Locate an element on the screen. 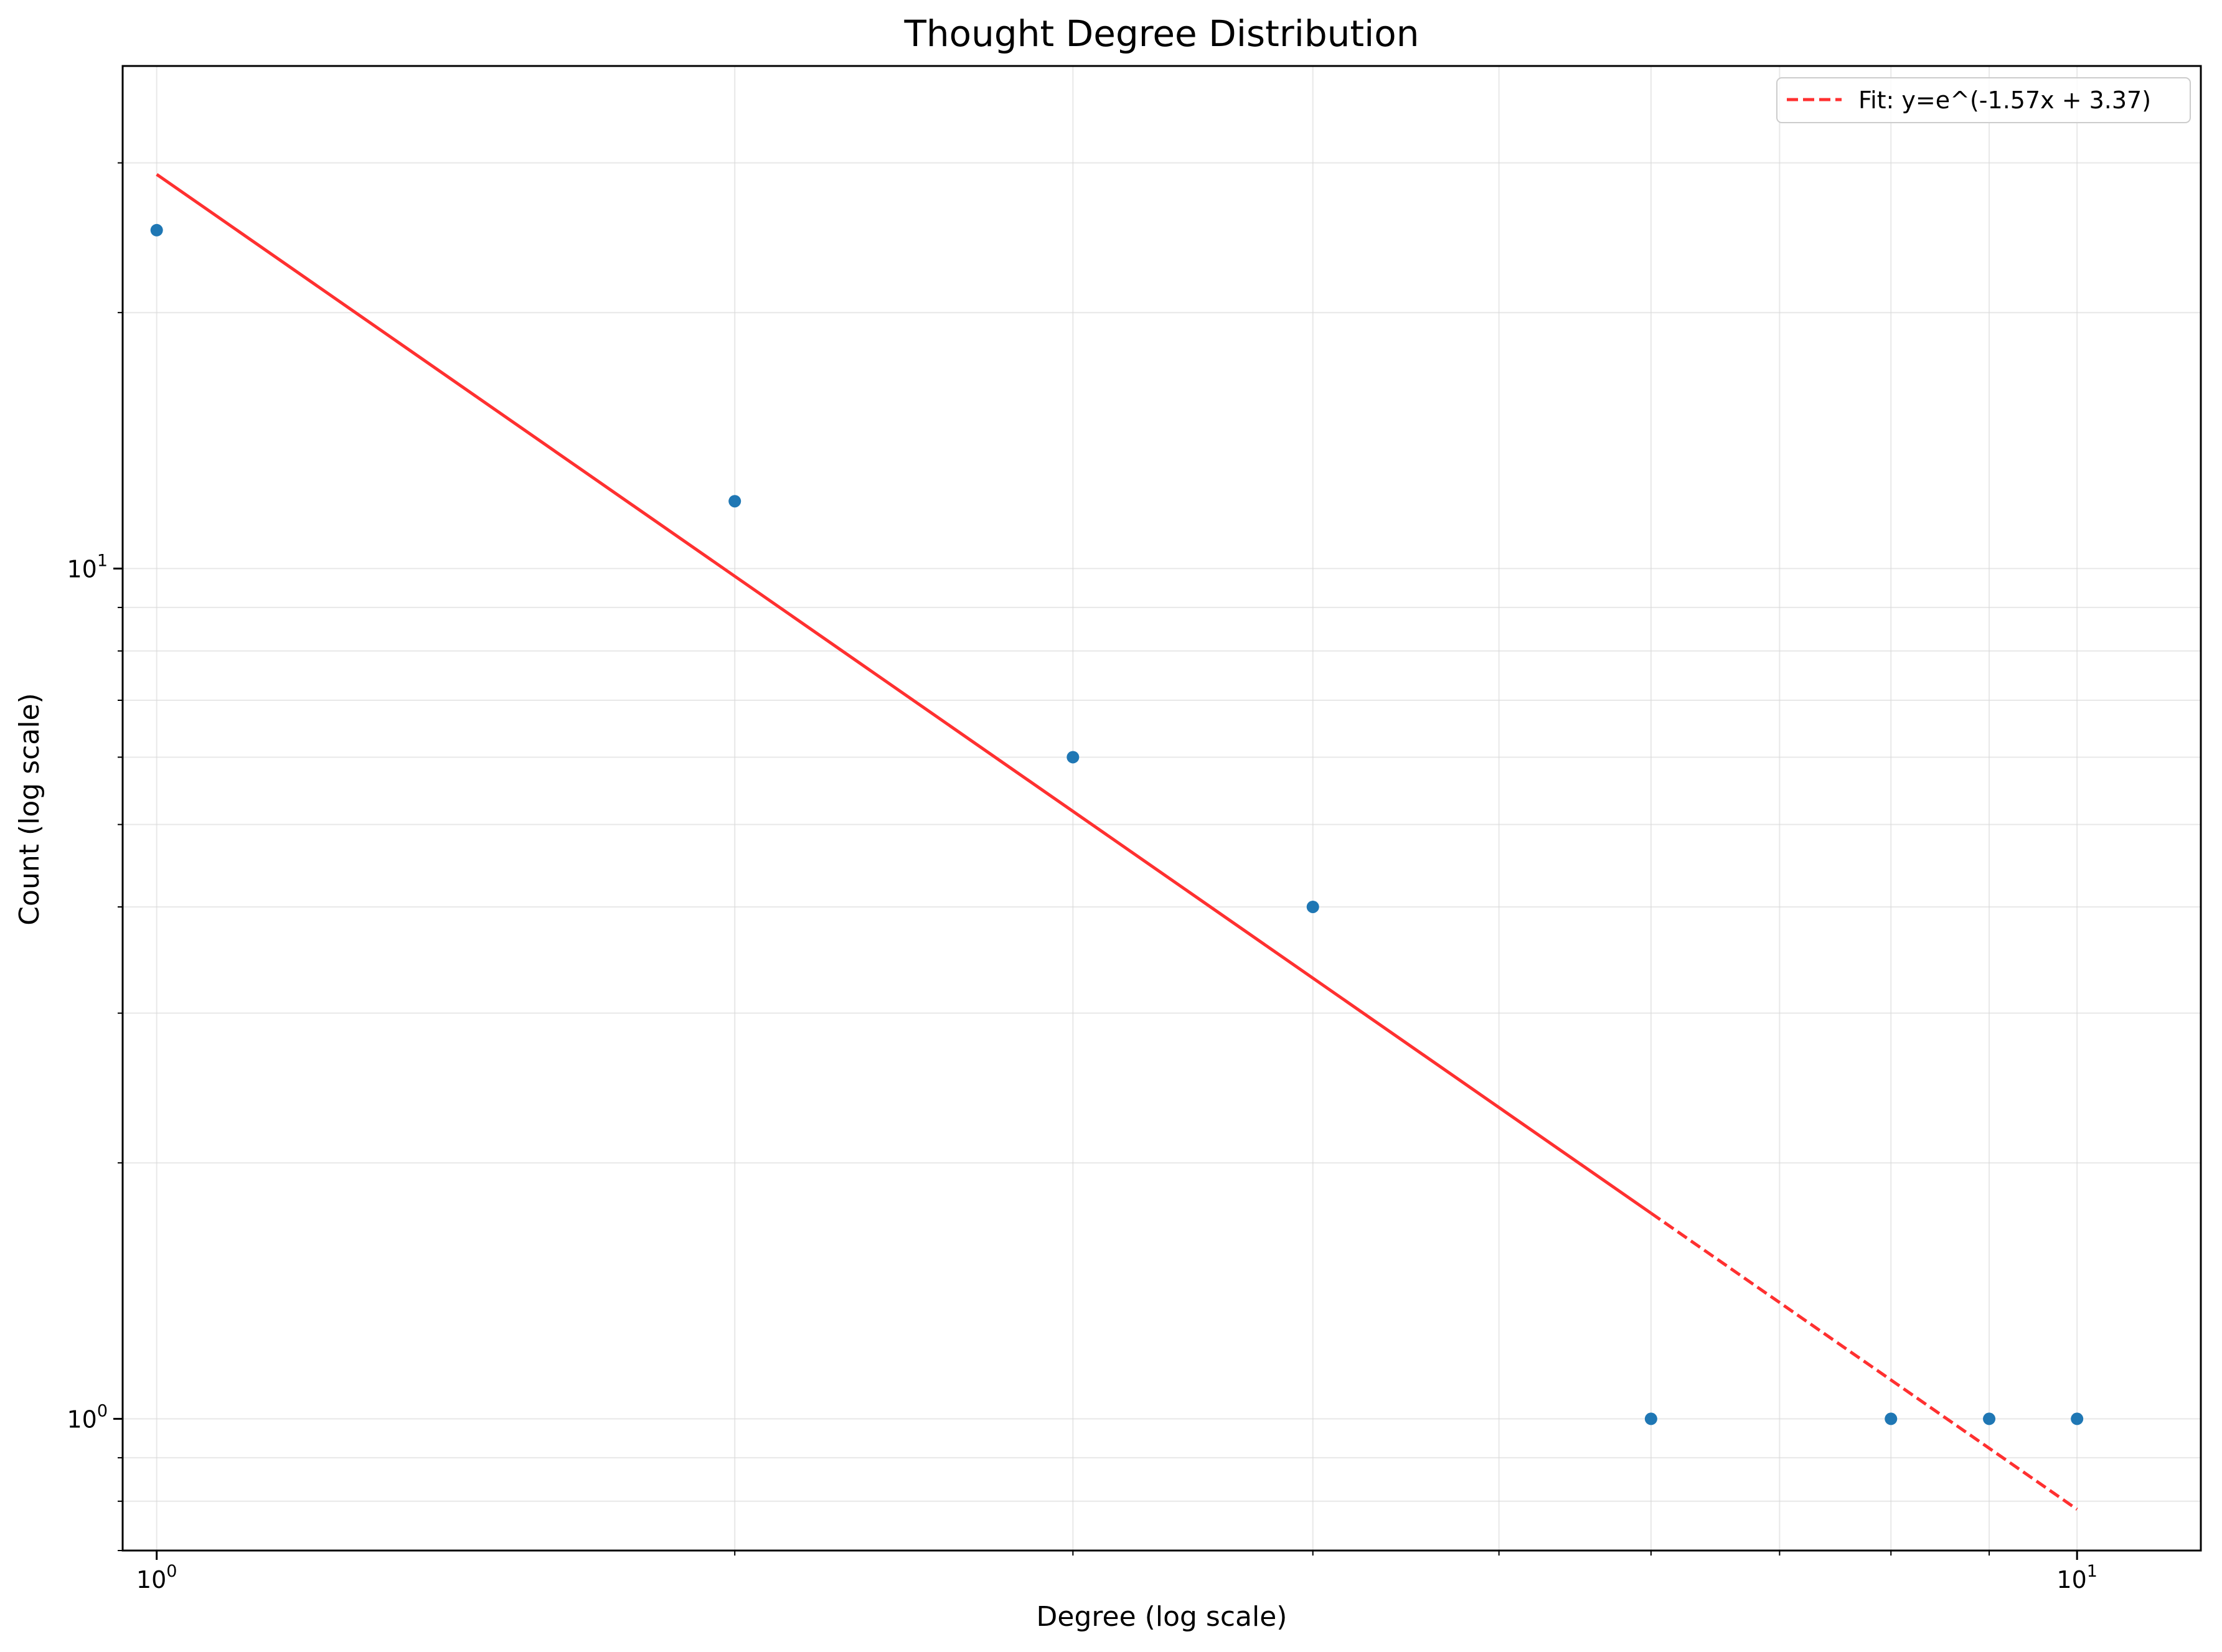 This screenshot has width=2222, height=1652. legend-box is located at coordinates (1983, 100).